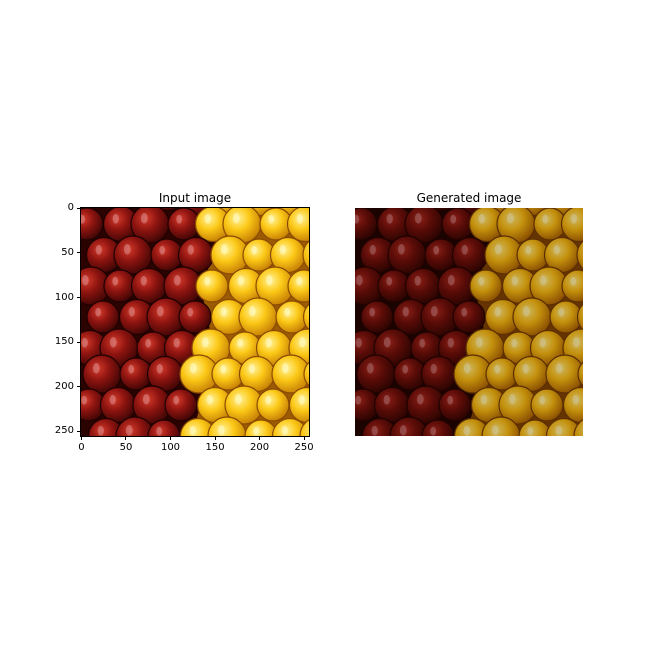 The image size is (648, 648). What do you see at coordinates (215, 447) in the screenshot?
I see `x-tick-label: 150` at bounding box center [215, 447].